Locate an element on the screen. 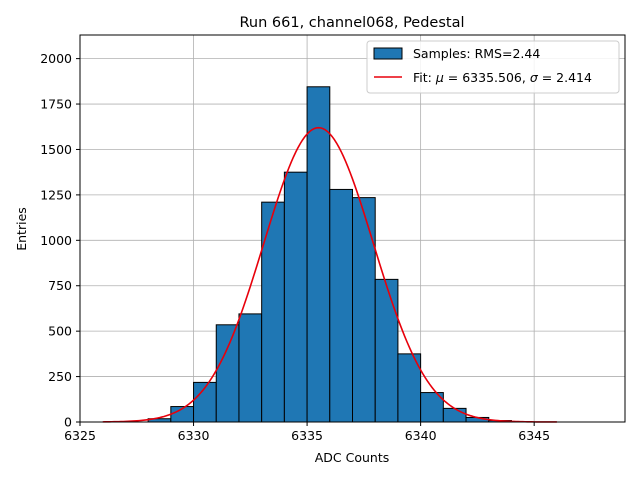 The image size is (640, 480). legend-fit-prefix: Fit: is located at coordinates (424, 77).